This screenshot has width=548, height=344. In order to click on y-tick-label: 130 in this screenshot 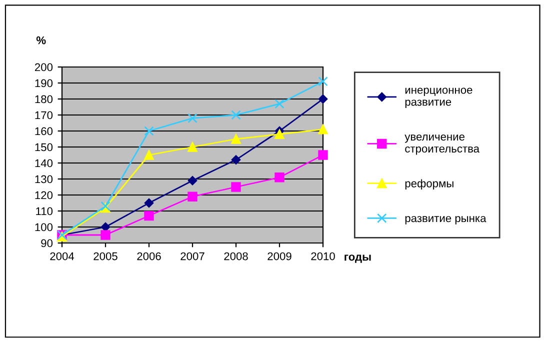, I will do `click(44, 179)`.